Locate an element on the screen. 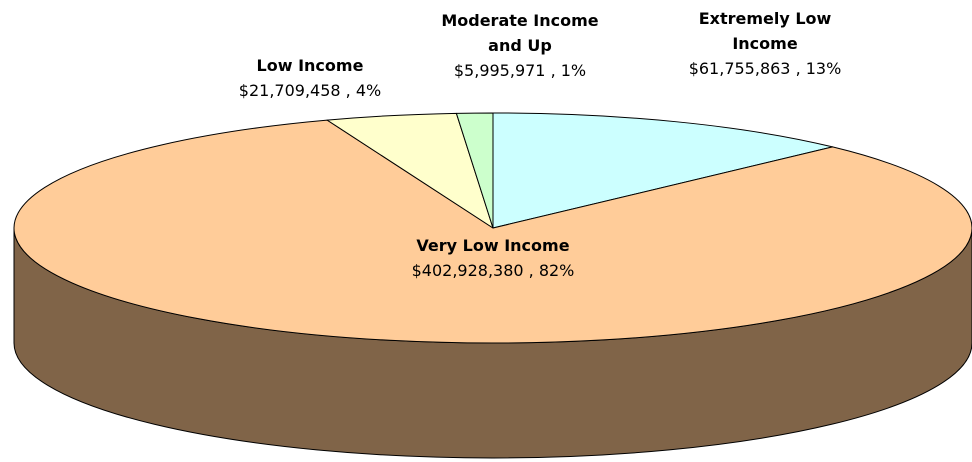 The width and height of the screenshot is (972, 462). slice-label: Moderate Income and Up $5,995,971 , 1% is located at coordinates (520, 45).